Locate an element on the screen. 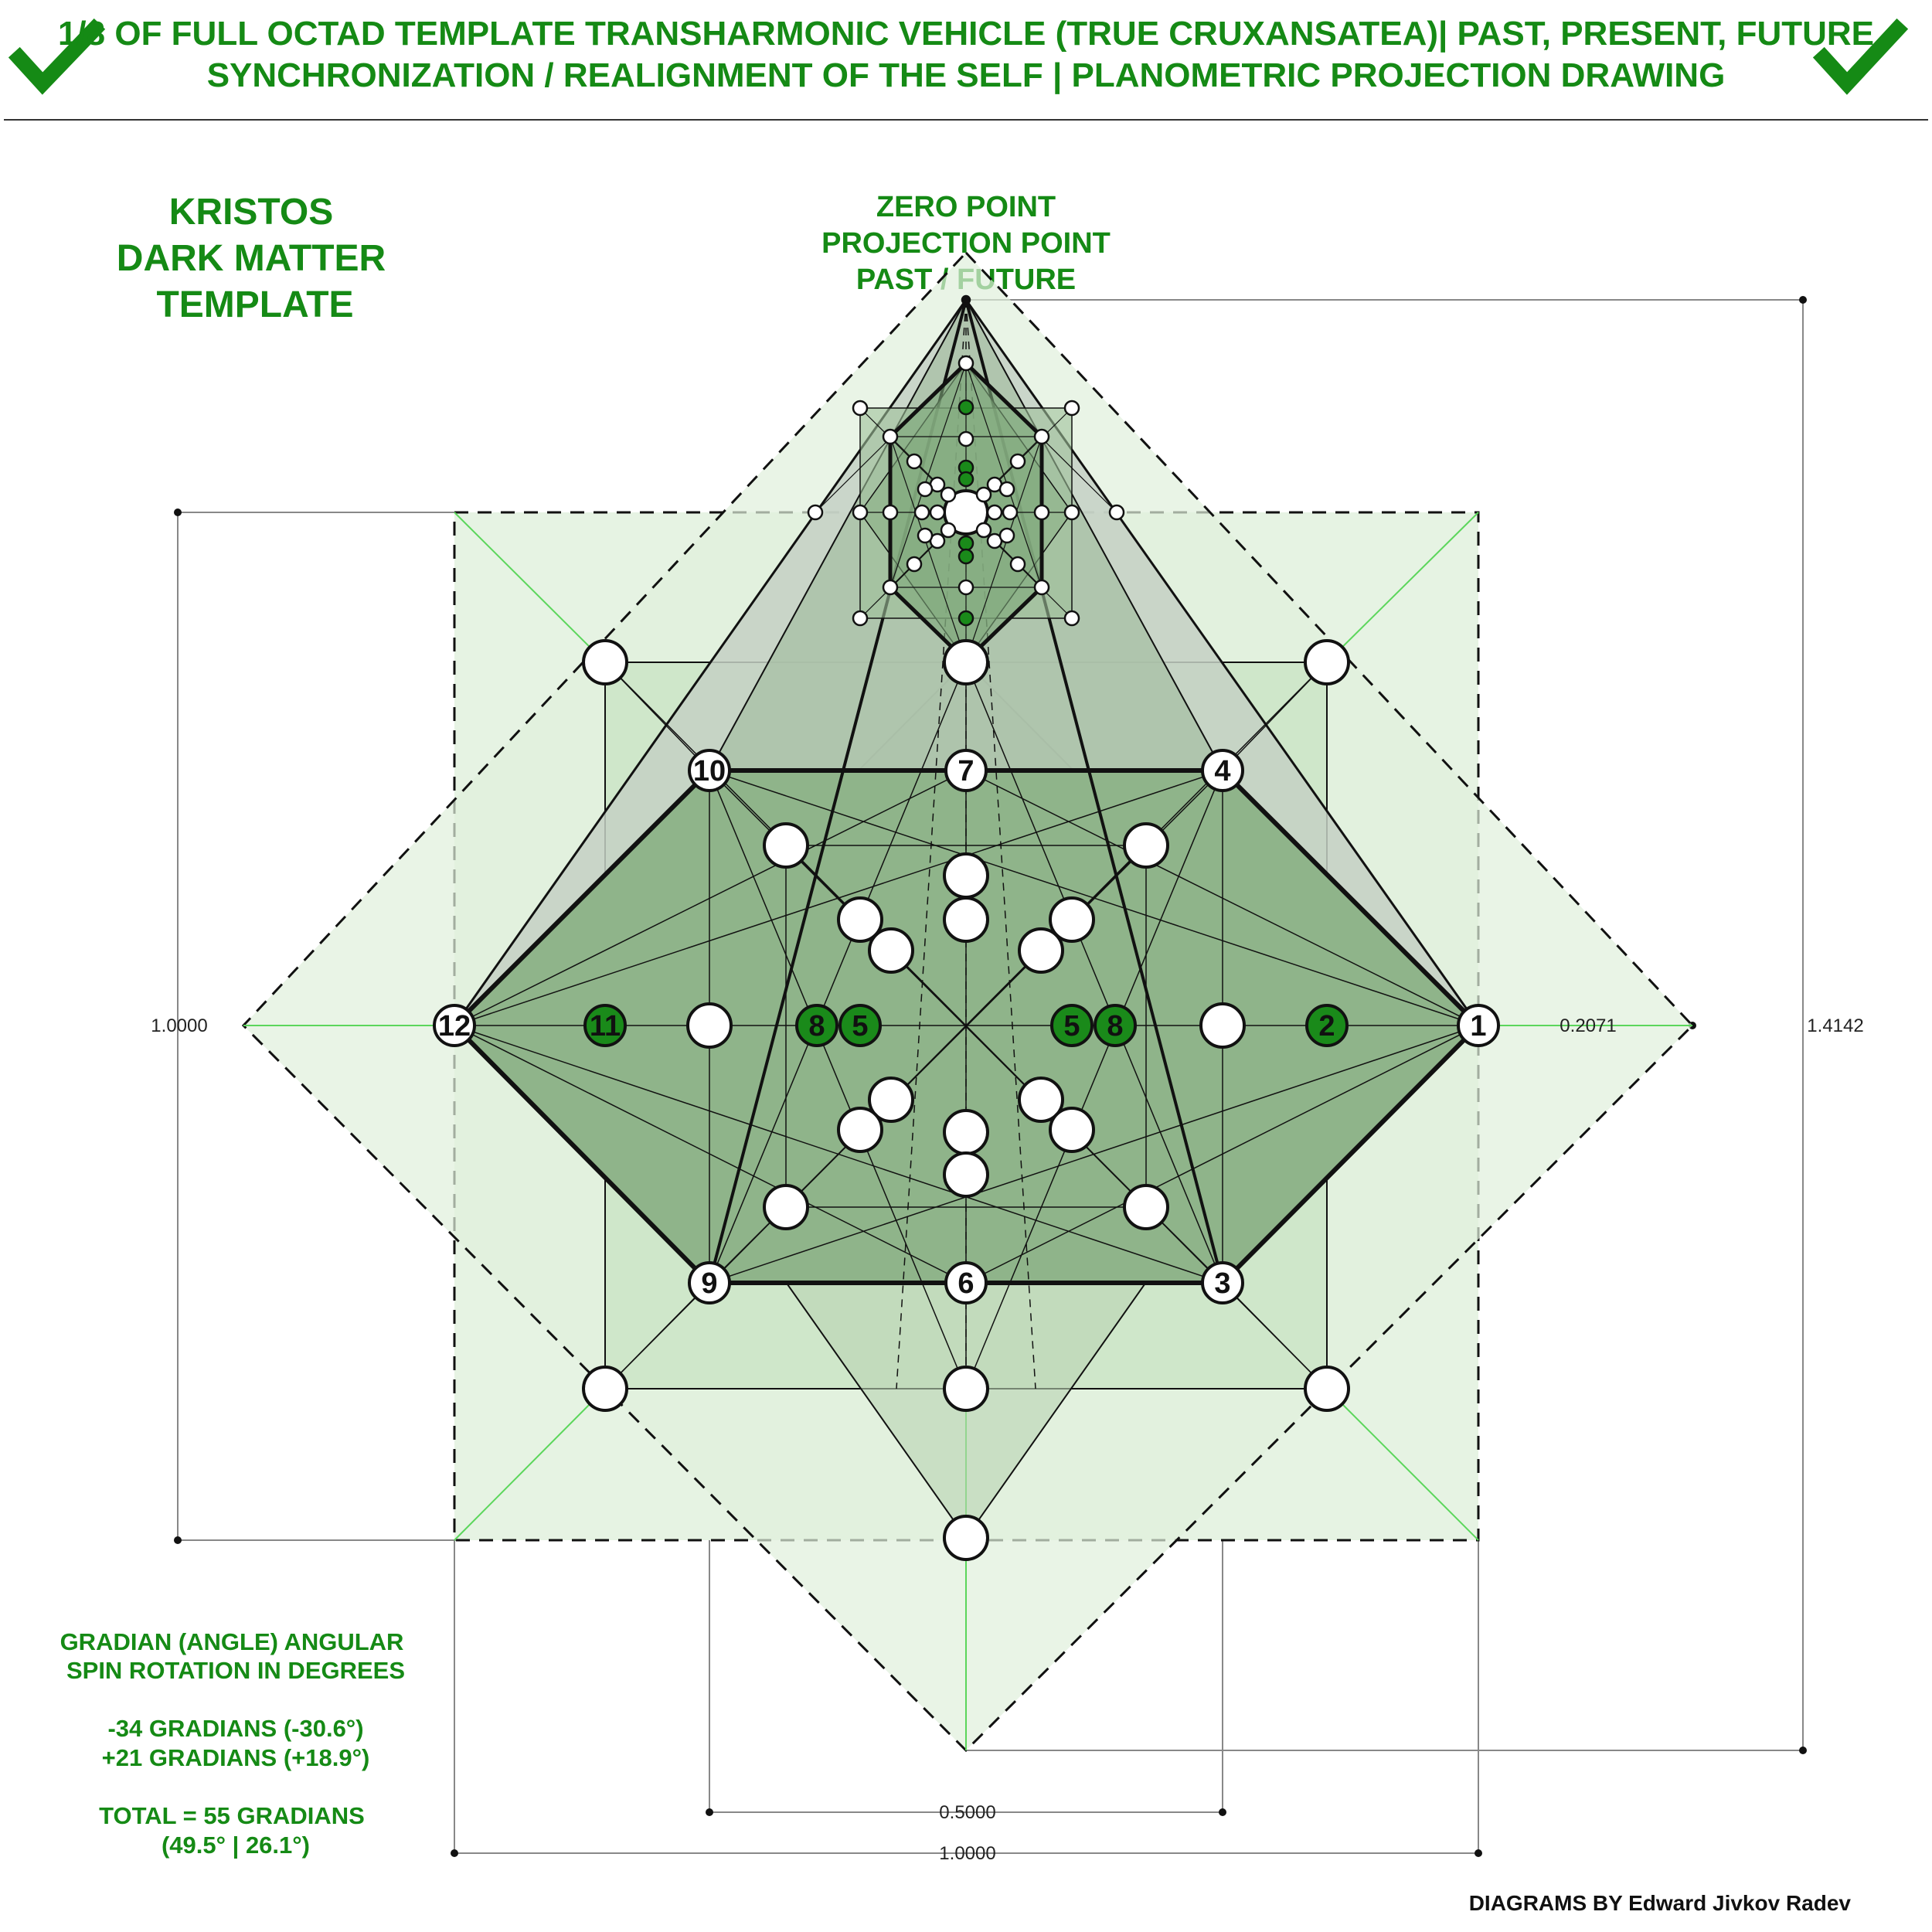 The image size is (1932, 1932). node-label: 6 is located at coordinates (965, 1284).